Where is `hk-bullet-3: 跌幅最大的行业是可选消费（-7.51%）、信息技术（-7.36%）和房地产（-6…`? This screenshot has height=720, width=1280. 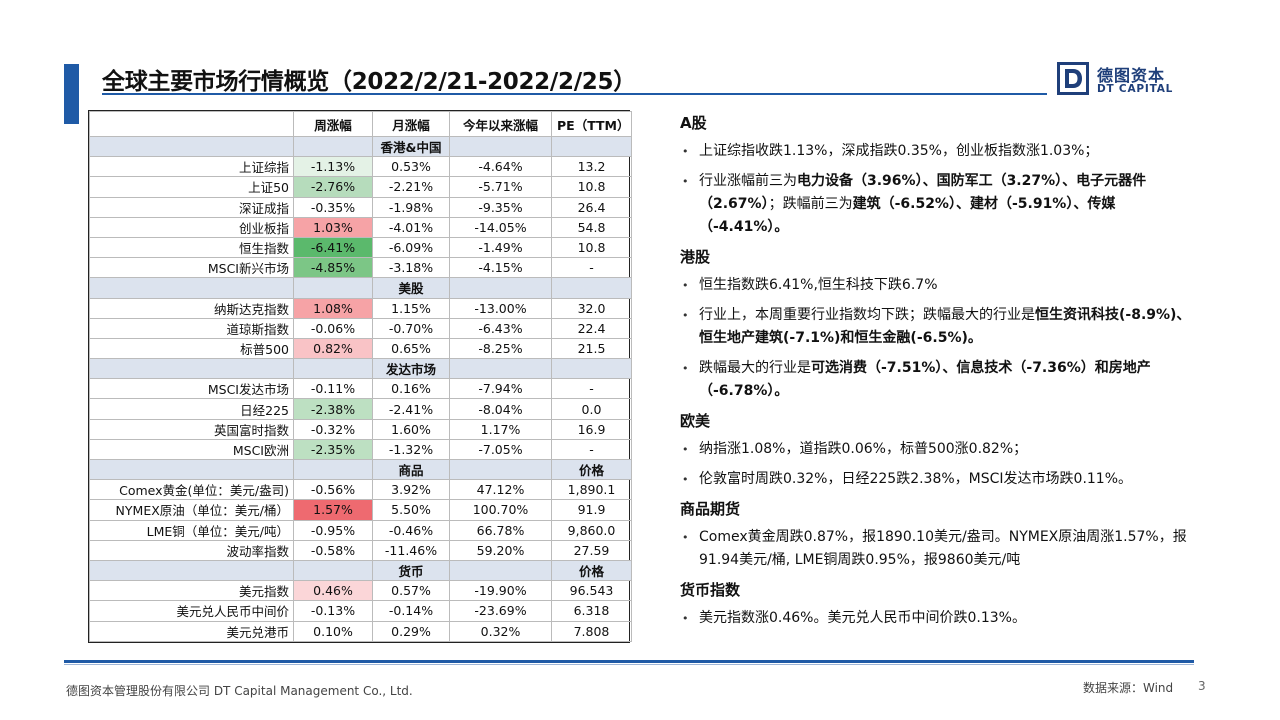
hk-bullet-3: 跌幅最大的行业是可选消费（-7.51%）、信息技术（-7.36%）和房地产（-6… is located at coordinates (940, 380).